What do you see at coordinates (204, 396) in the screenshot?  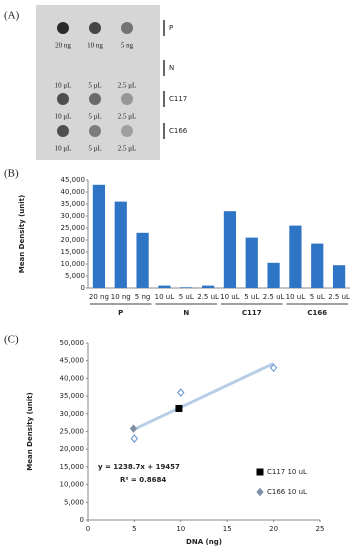 I see `trendline` at bounding box center [204, 396].